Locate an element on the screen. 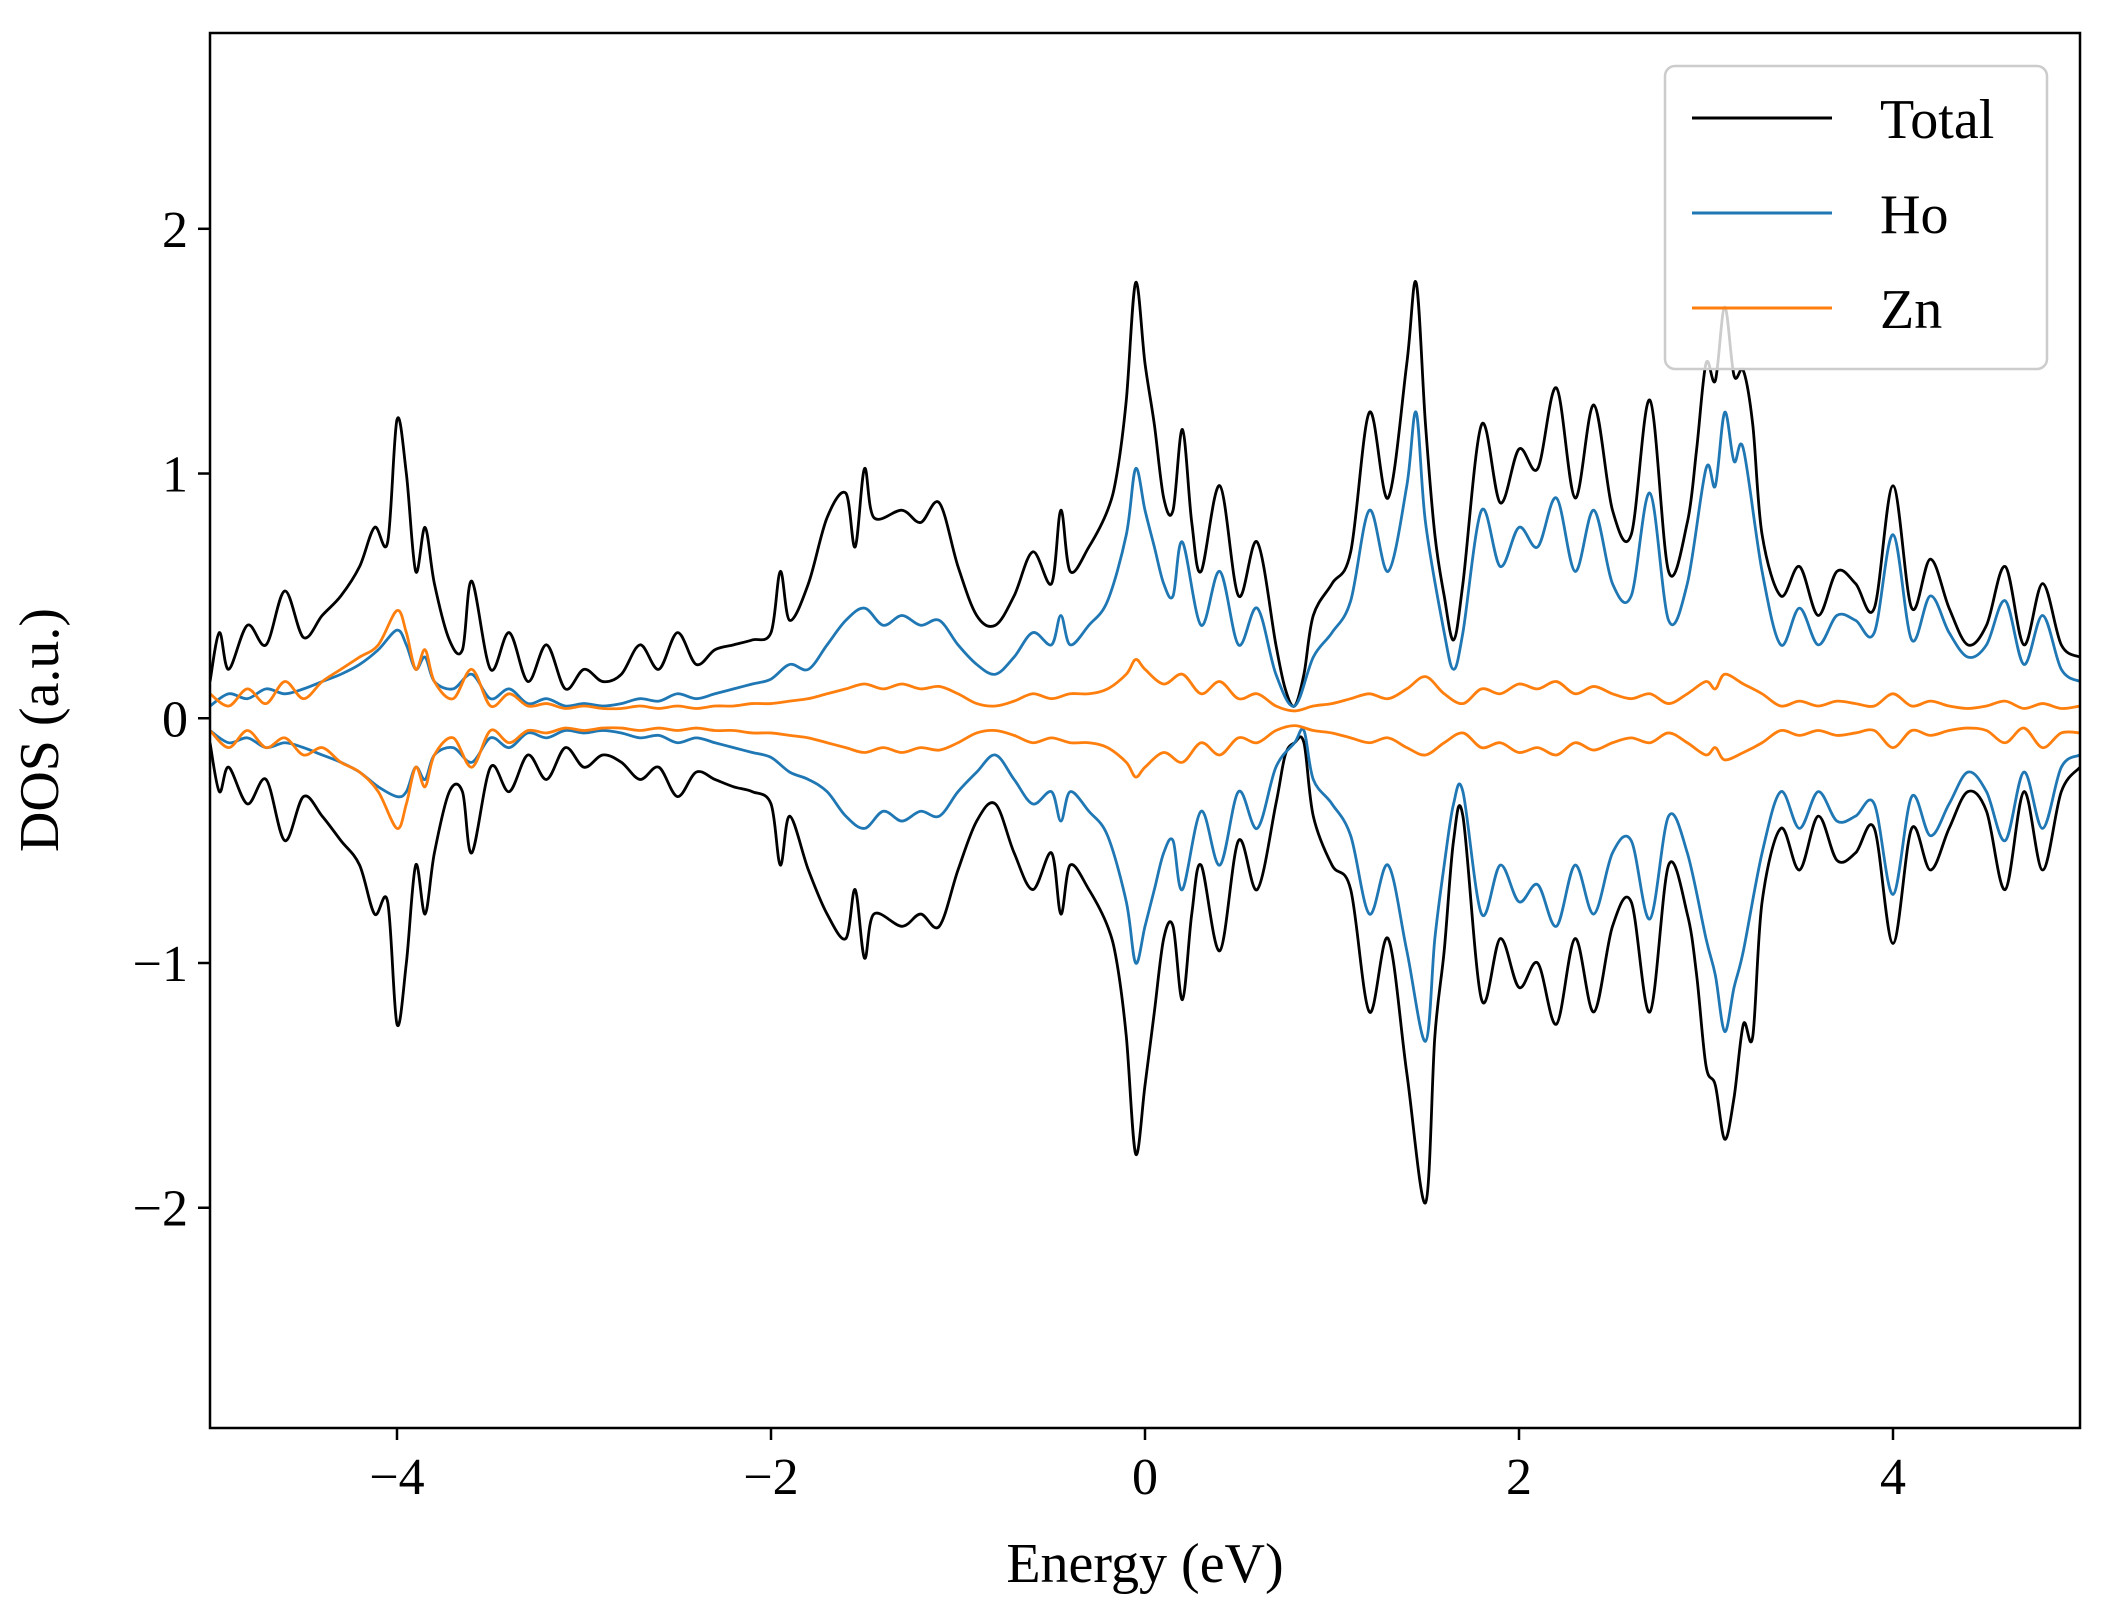  legend-label-zn: Zn is located at coordinates (1911, 310).